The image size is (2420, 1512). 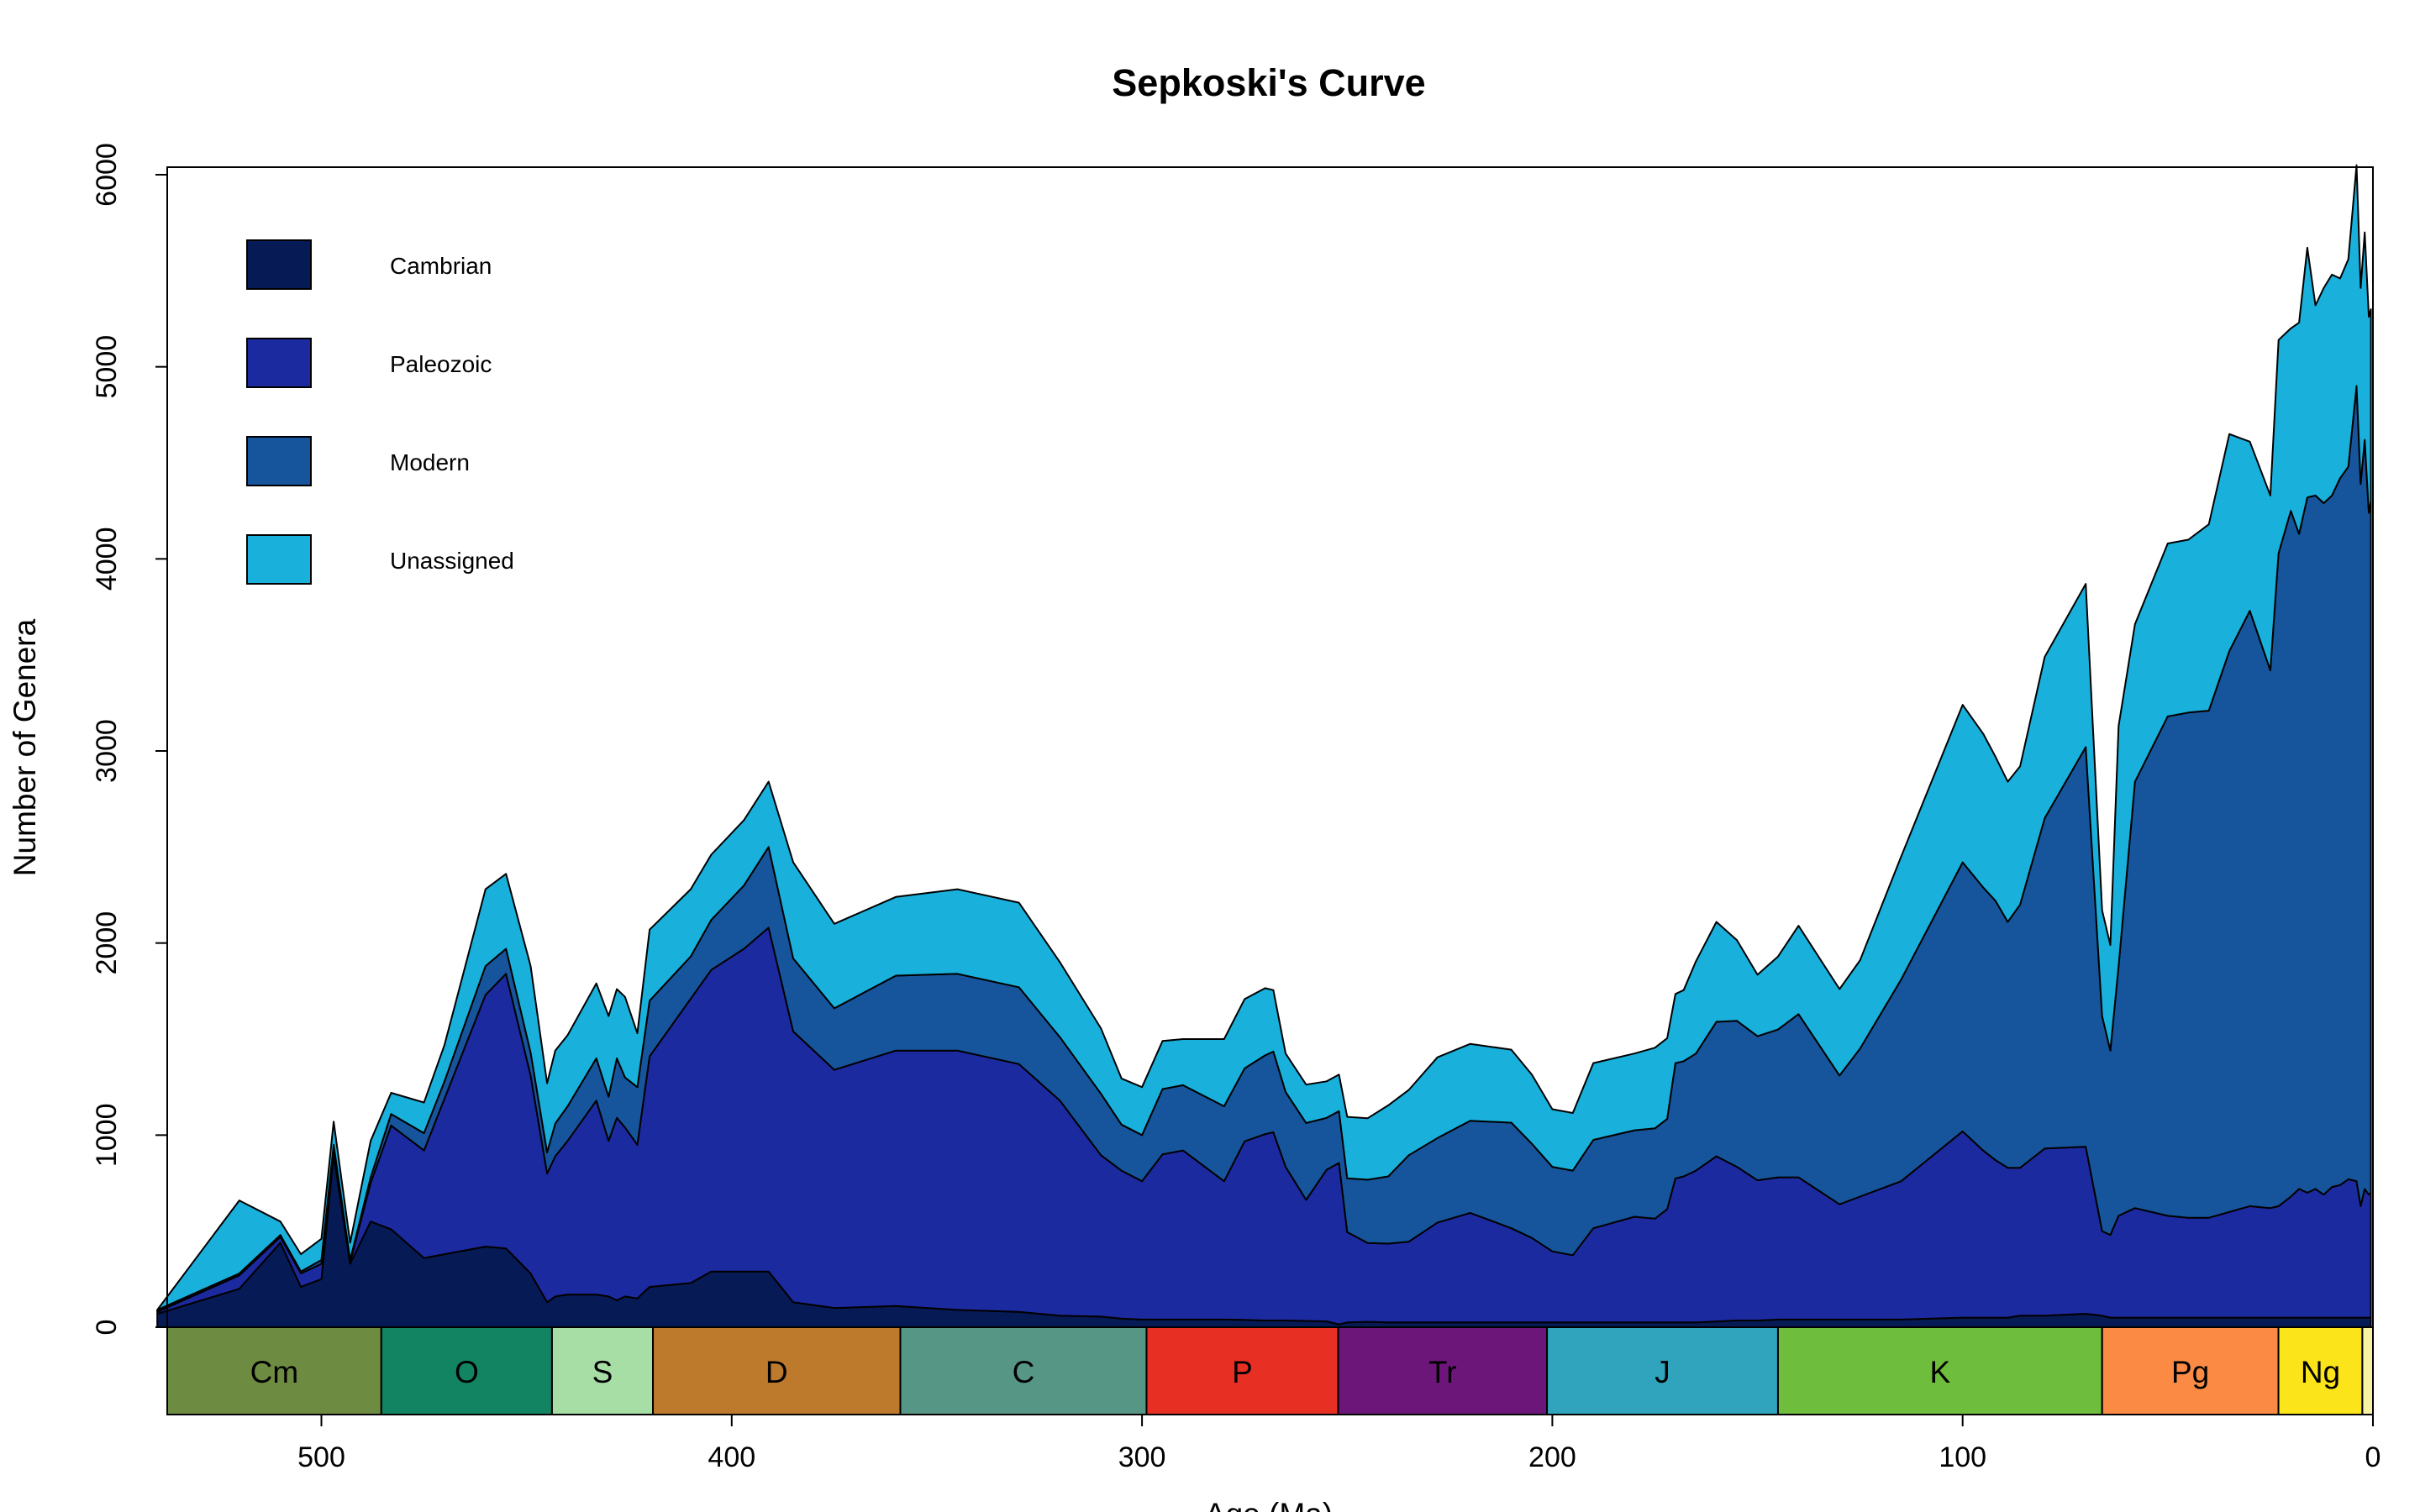 I want to click on period-block-c, so click(x=1023, y=1370).